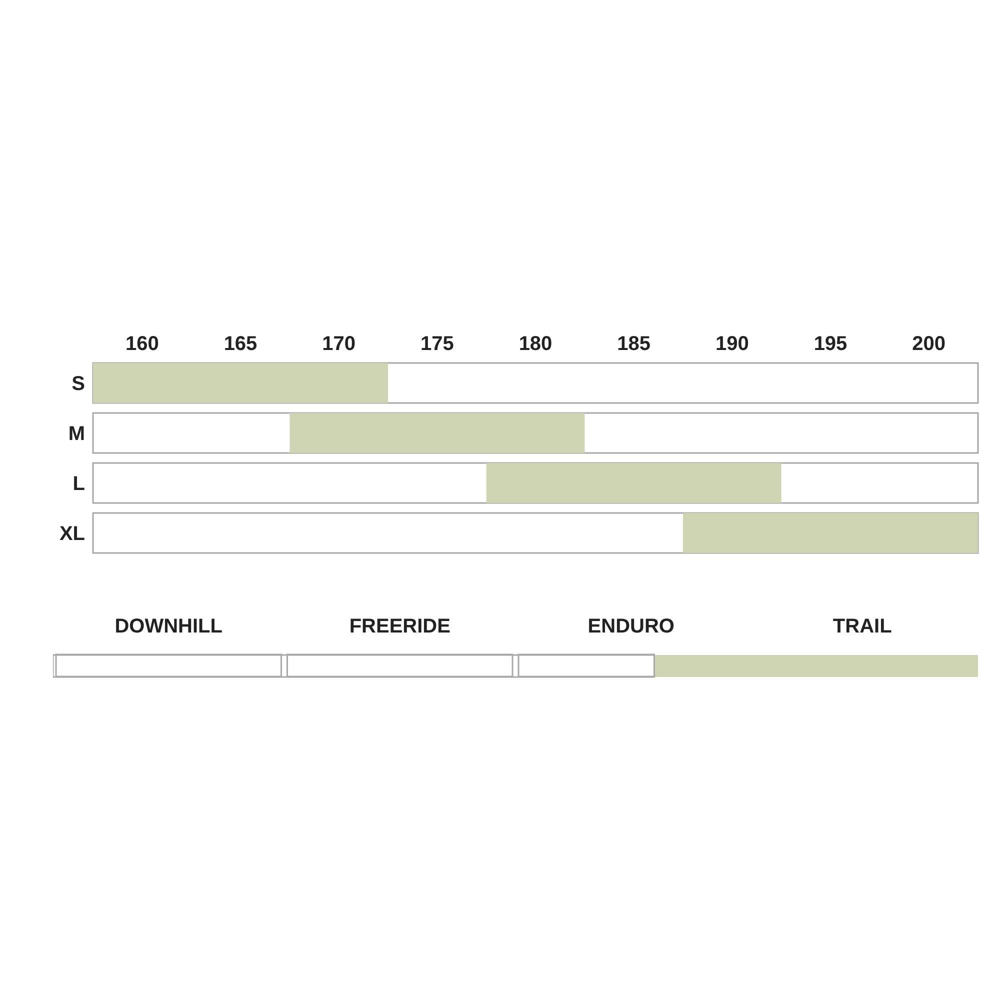 The height and width of the screenshot is (1000, 1000). What do you see at coordinates (78, 484) in the screenshot?
I see `y-tick-label: L` at bounding box center [78, 484].